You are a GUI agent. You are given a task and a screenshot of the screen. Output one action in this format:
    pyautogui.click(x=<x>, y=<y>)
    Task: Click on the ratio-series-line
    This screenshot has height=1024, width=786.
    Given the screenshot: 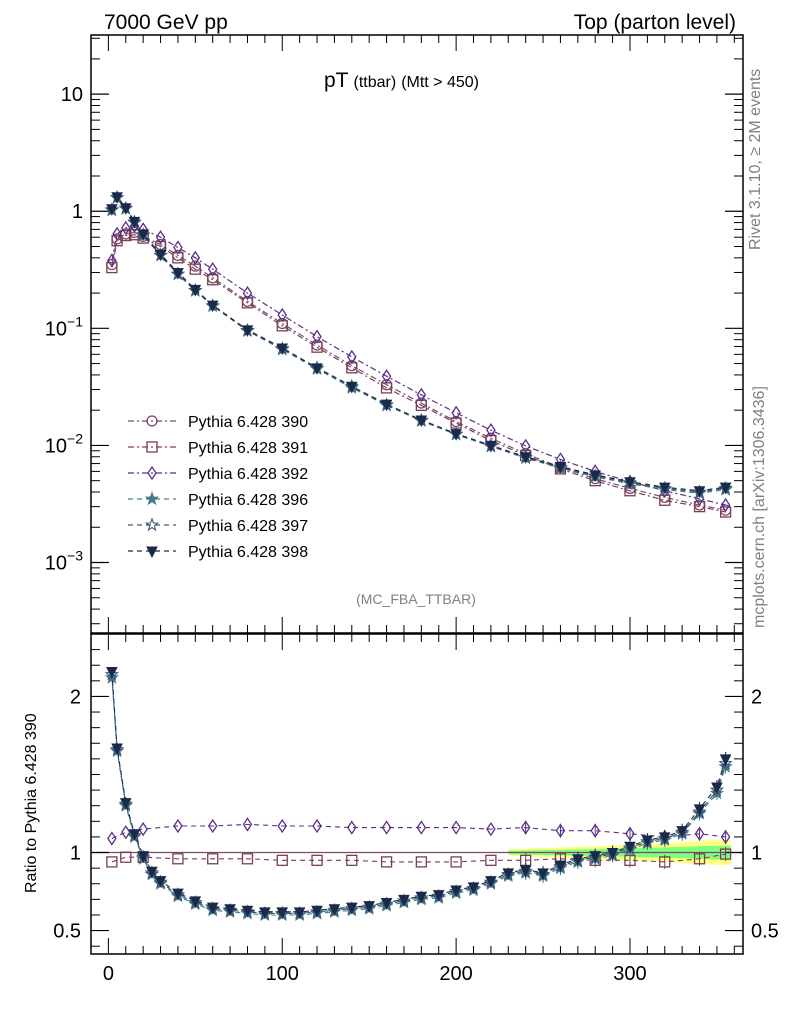 What is the action you would take?
    pyautogui.click(x=418, y=858)
    